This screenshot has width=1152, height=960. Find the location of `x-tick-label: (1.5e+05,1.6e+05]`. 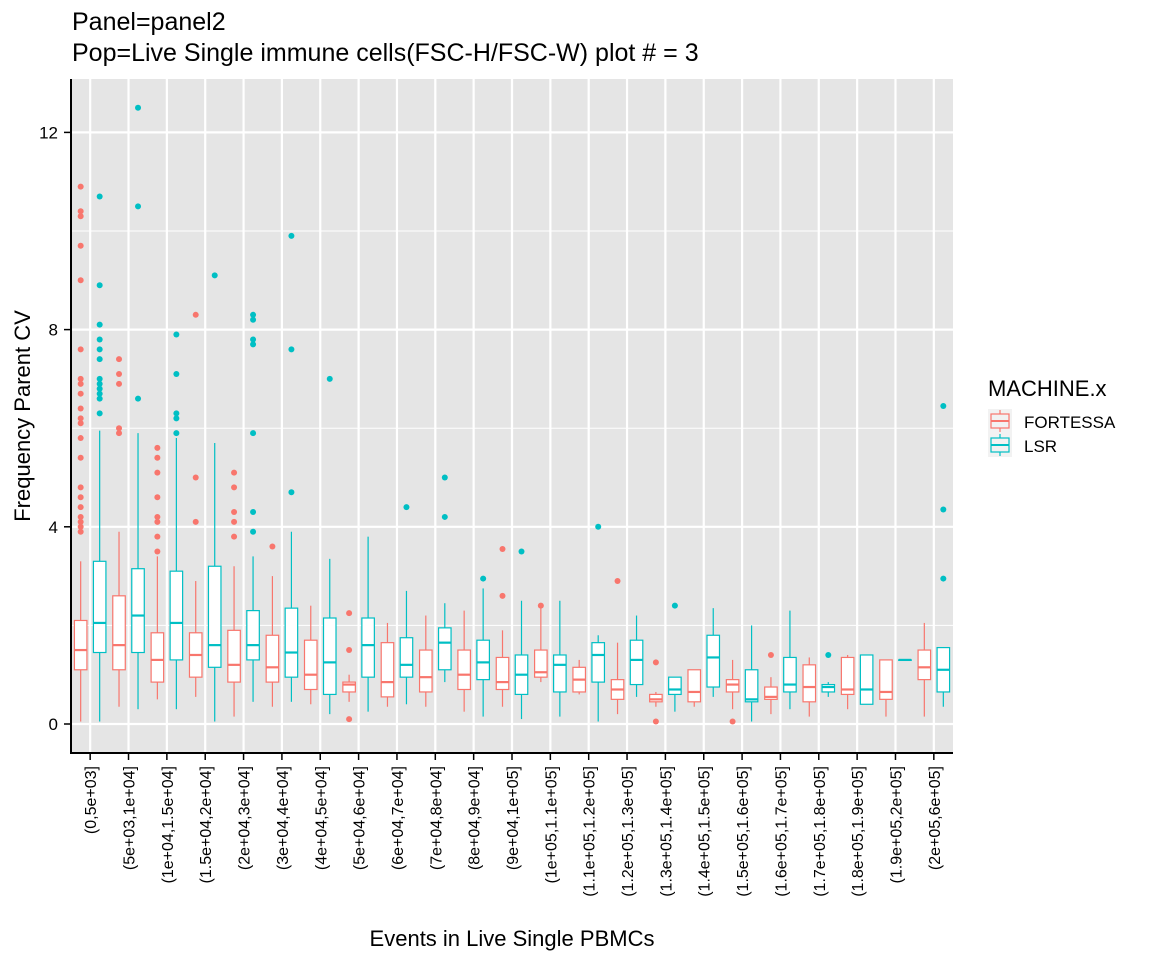

x-tick-label: (1.5e+05,1.6e+05] is located at coordinates (743, 831).